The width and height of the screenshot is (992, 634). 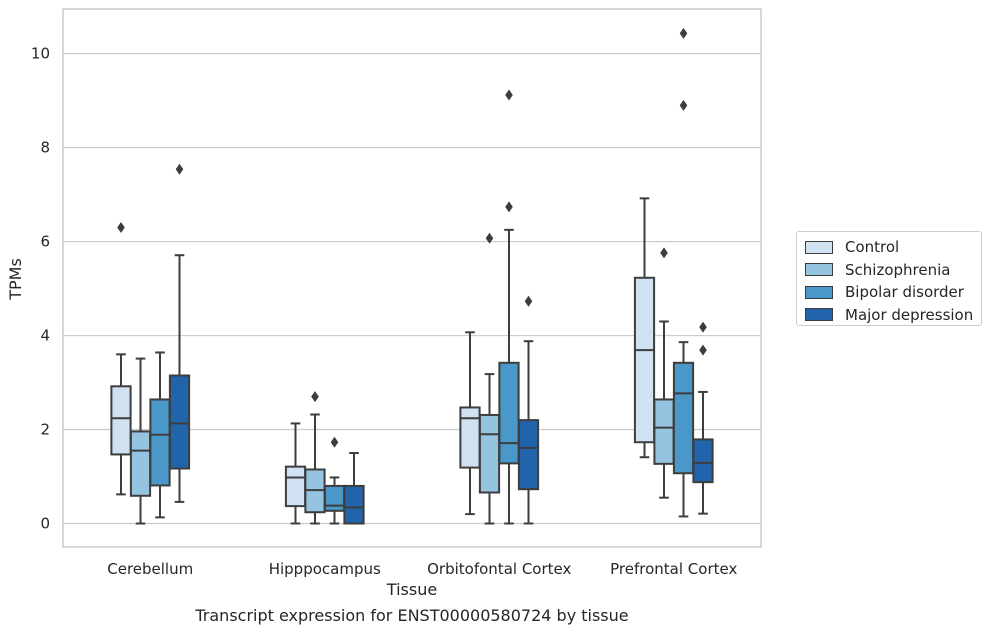 What do you see at coordinates (45, 336) in the screenshot?
I see `y-tick-label: 4` at bounding box center [45, 336].